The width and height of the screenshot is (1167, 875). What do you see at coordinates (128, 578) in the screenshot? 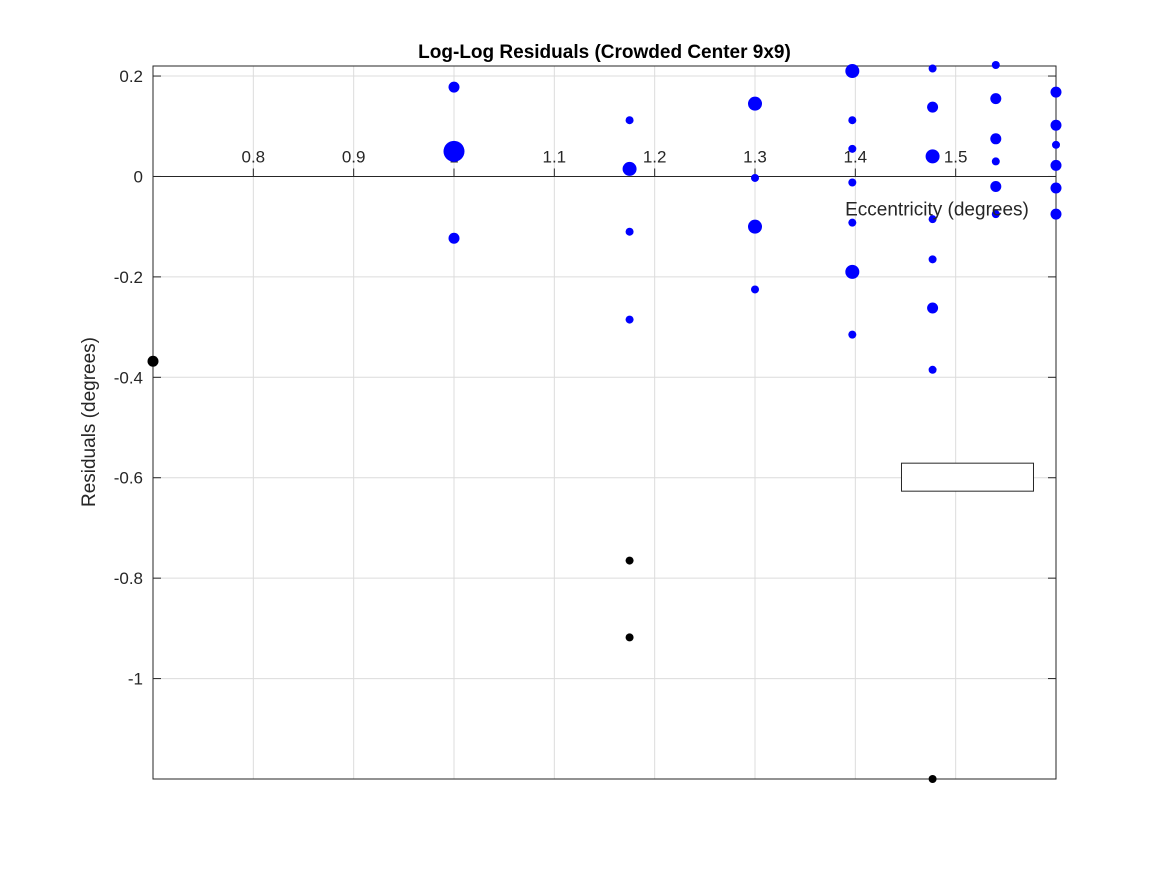
I see `y-tick-label: -0.8` at bounding box center [128, 578].